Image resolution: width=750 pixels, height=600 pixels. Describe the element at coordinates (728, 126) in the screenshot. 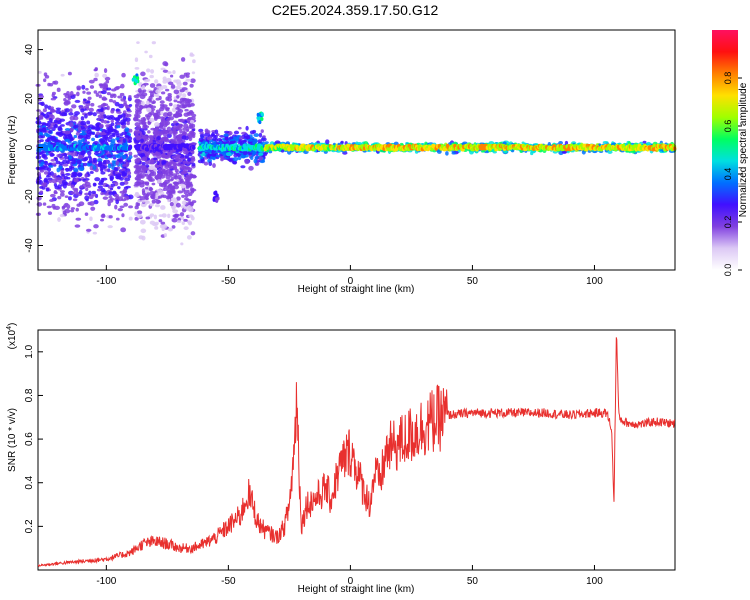

I see `colorbar-tick-label: 0.6` at that location.